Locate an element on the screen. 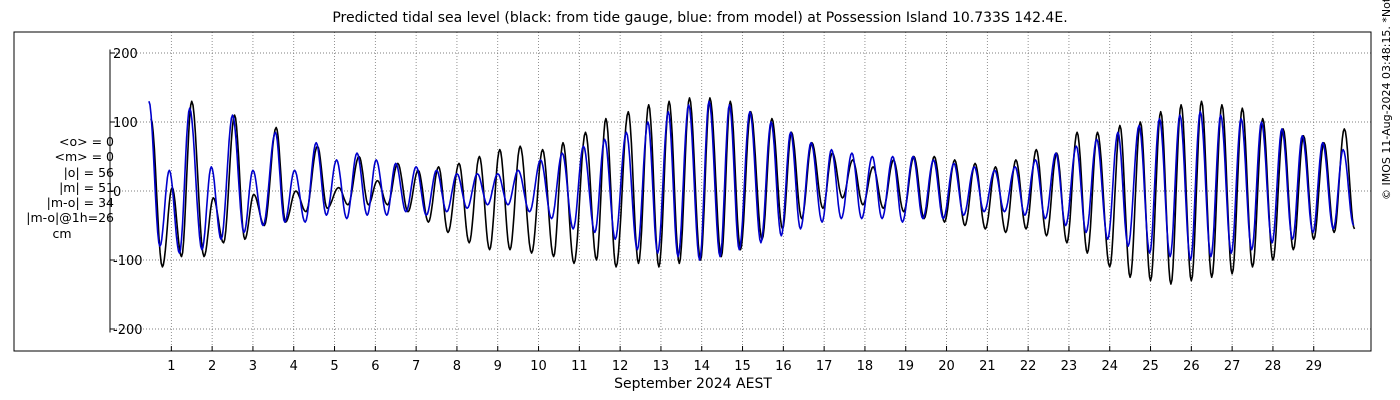  x-tick-label-17: 17 is located at coordinates (824, 366).